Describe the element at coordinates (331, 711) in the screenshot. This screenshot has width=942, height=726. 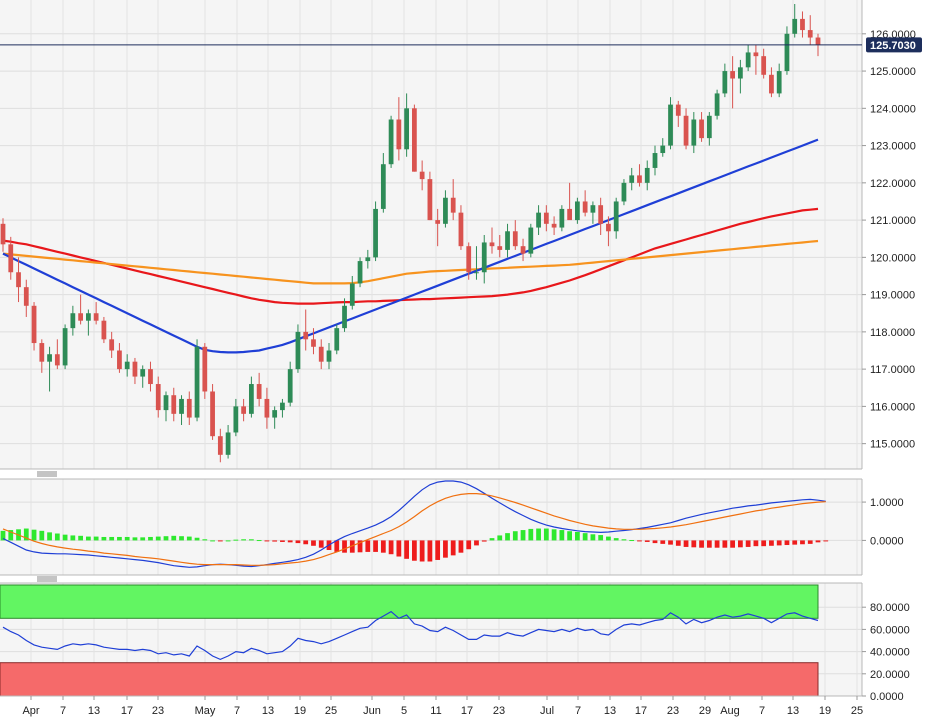
I see `x-tick-label: 25` at that location.